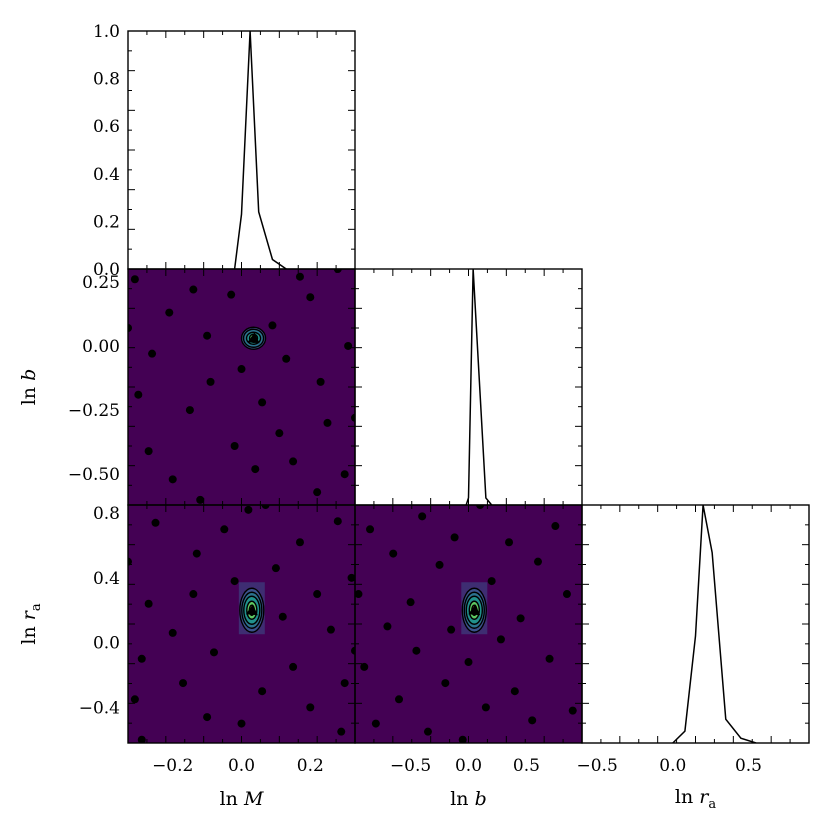 The image size is (831, 831). What do you see at coordinates (695, 799) in the screenshot?
I see `x-axis-label: ln ra` at bounding box center [695, 799].